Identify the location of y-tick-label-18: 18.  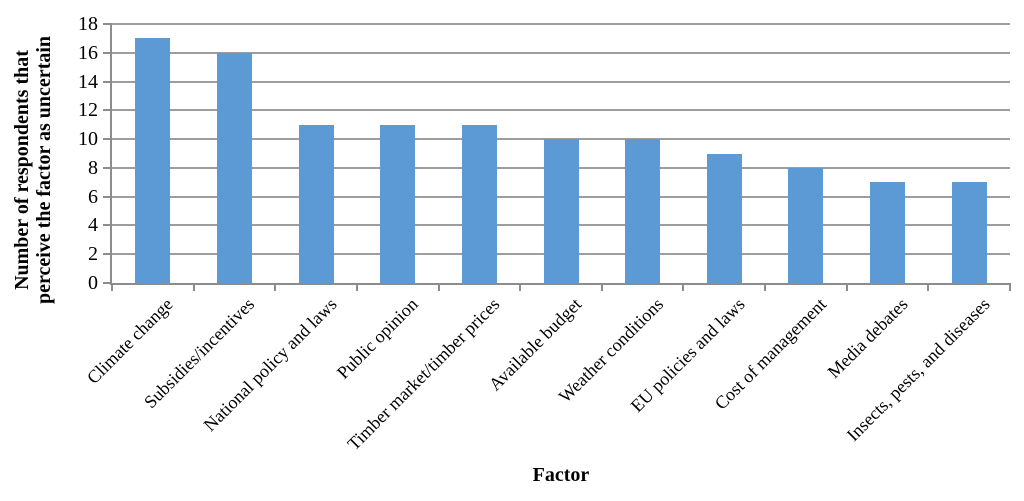
(88, 24).